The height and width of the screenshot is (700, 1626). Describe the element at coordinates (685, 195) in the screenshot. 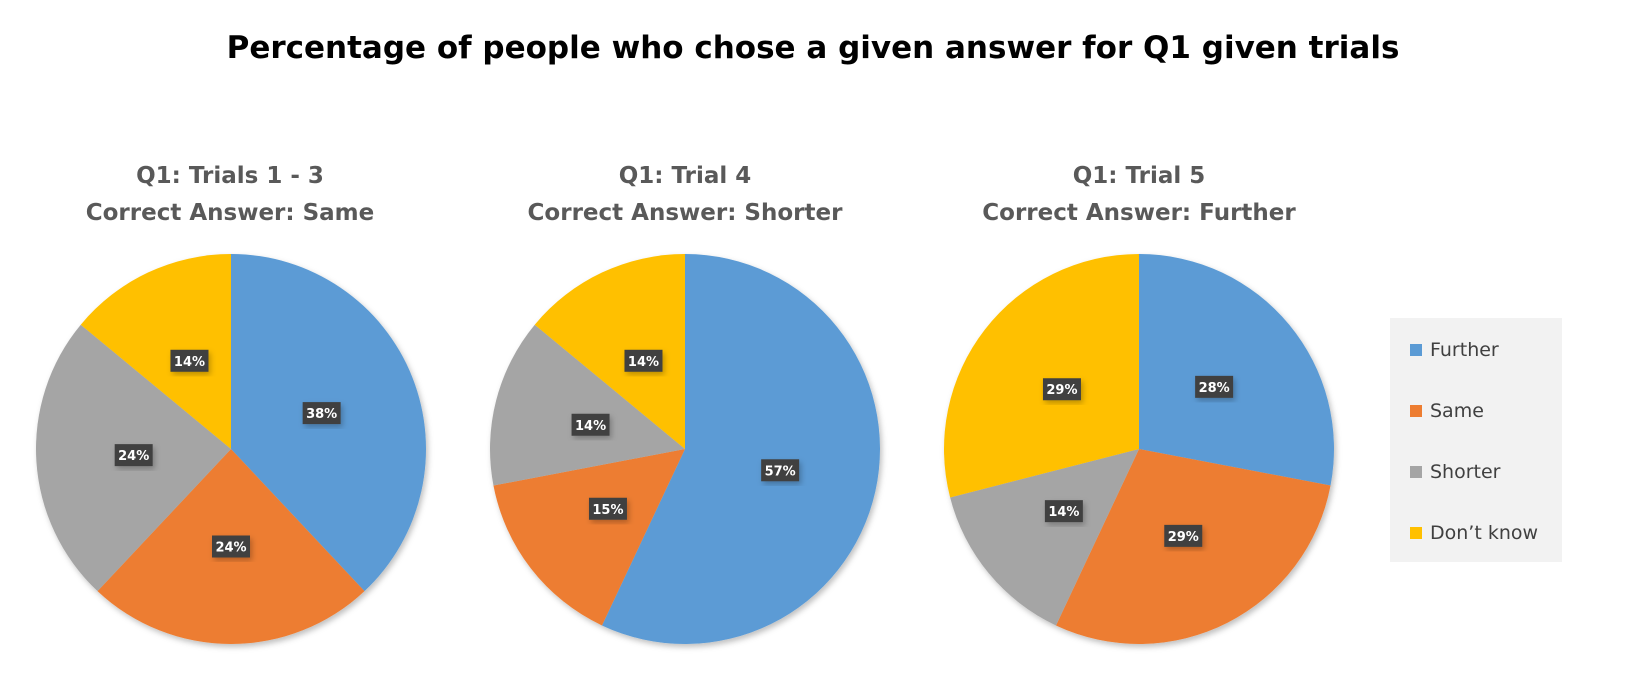

I see `pie-2-heading: Q1: Trial 4 Correct Answer: Shorter` at that location.